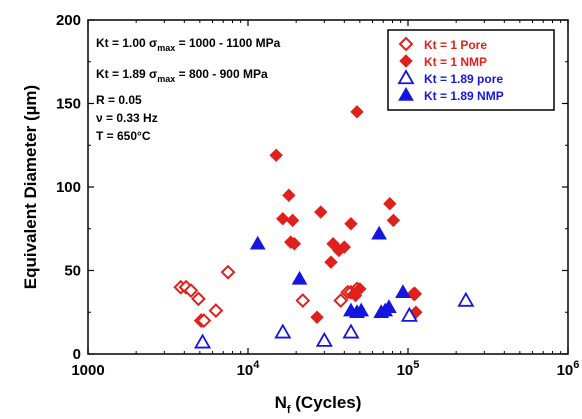 The width and height of the screenshot is (582, 419). Describe the element at coordinates (68, 20) in the screenshot. I see `y-tick-label: 200` at that location.